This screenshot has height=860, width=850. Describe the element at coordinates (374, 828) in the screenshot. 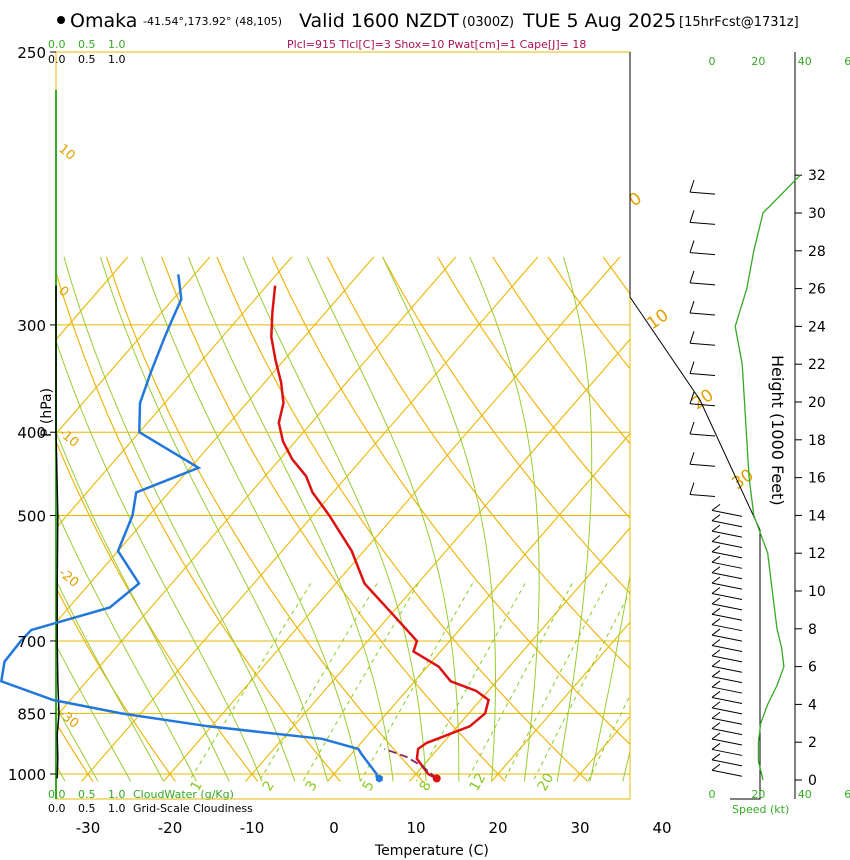

I see `temperature-axis: -30 -20 -10 0 10 20 30 40` at that location.